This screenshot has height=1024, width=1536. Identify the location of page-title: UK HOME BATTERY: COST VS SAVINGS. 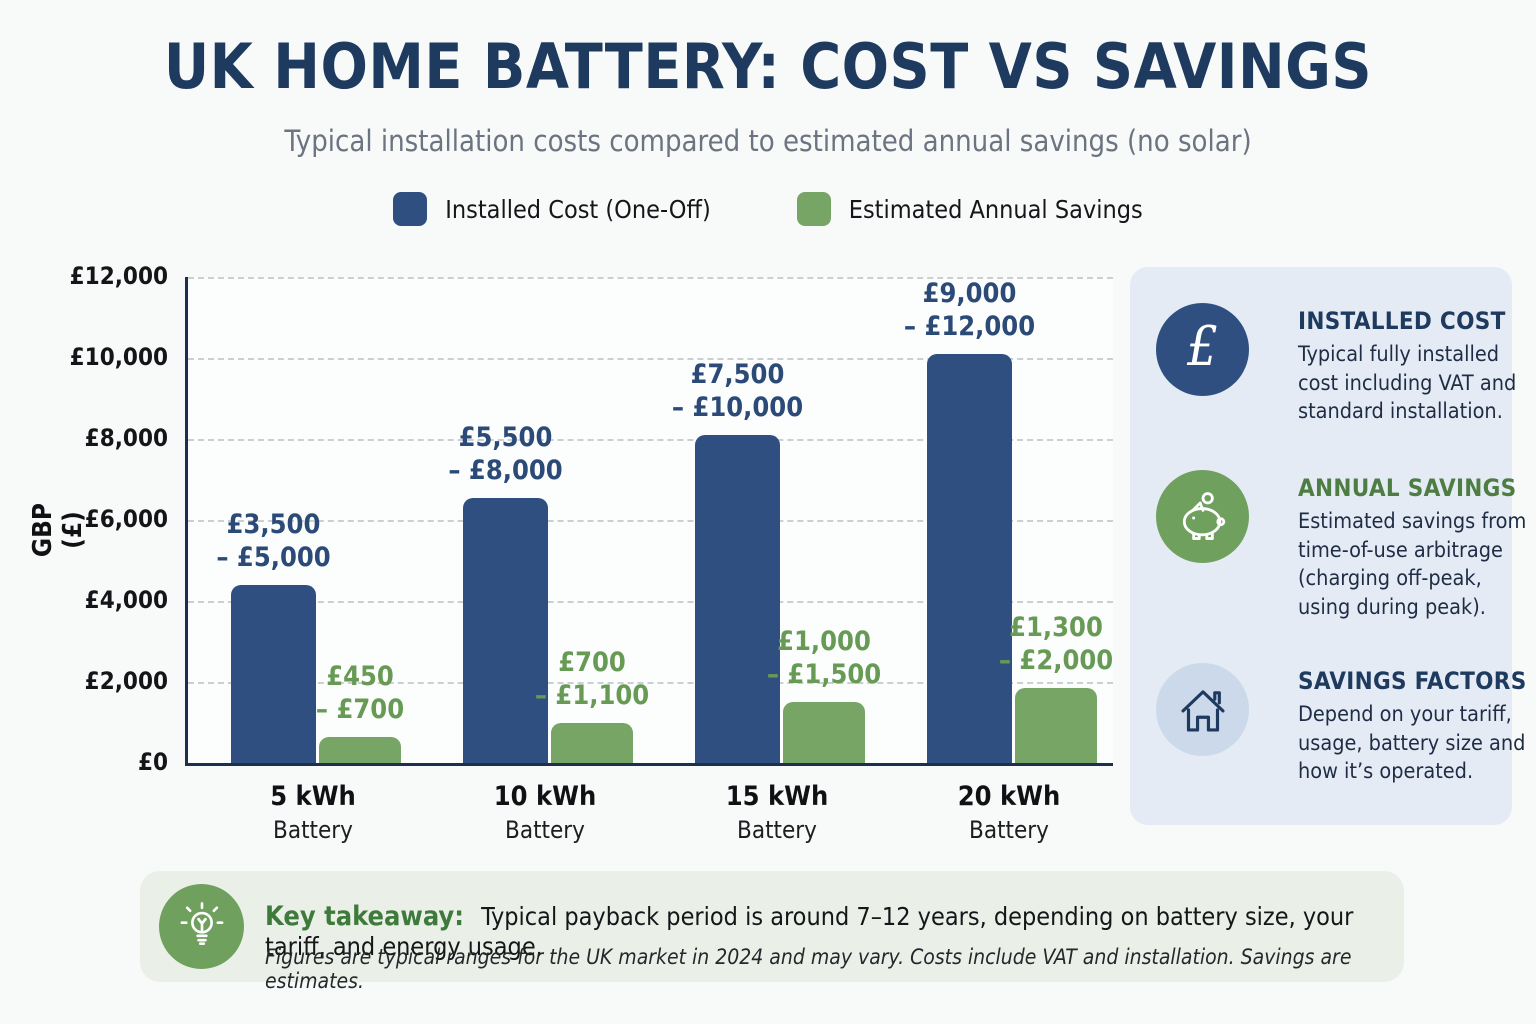
(768, 66).